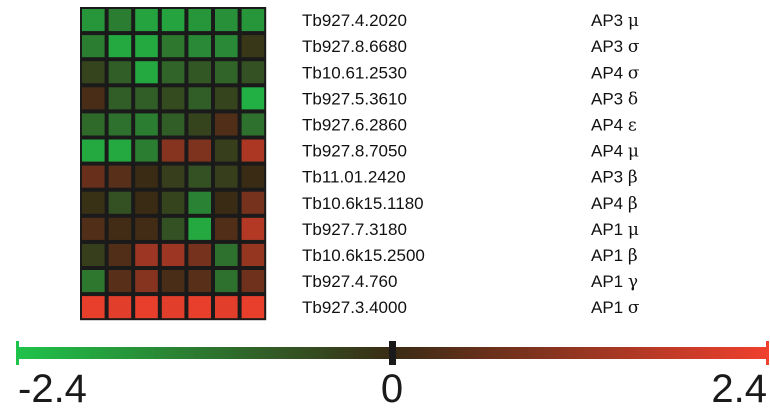 Image resolution: width=770 pixels, height=417 pixels. Describe the element at coordinates (614, 256) in the screenshot. I see `subunit-label: AP1 β` at that location.